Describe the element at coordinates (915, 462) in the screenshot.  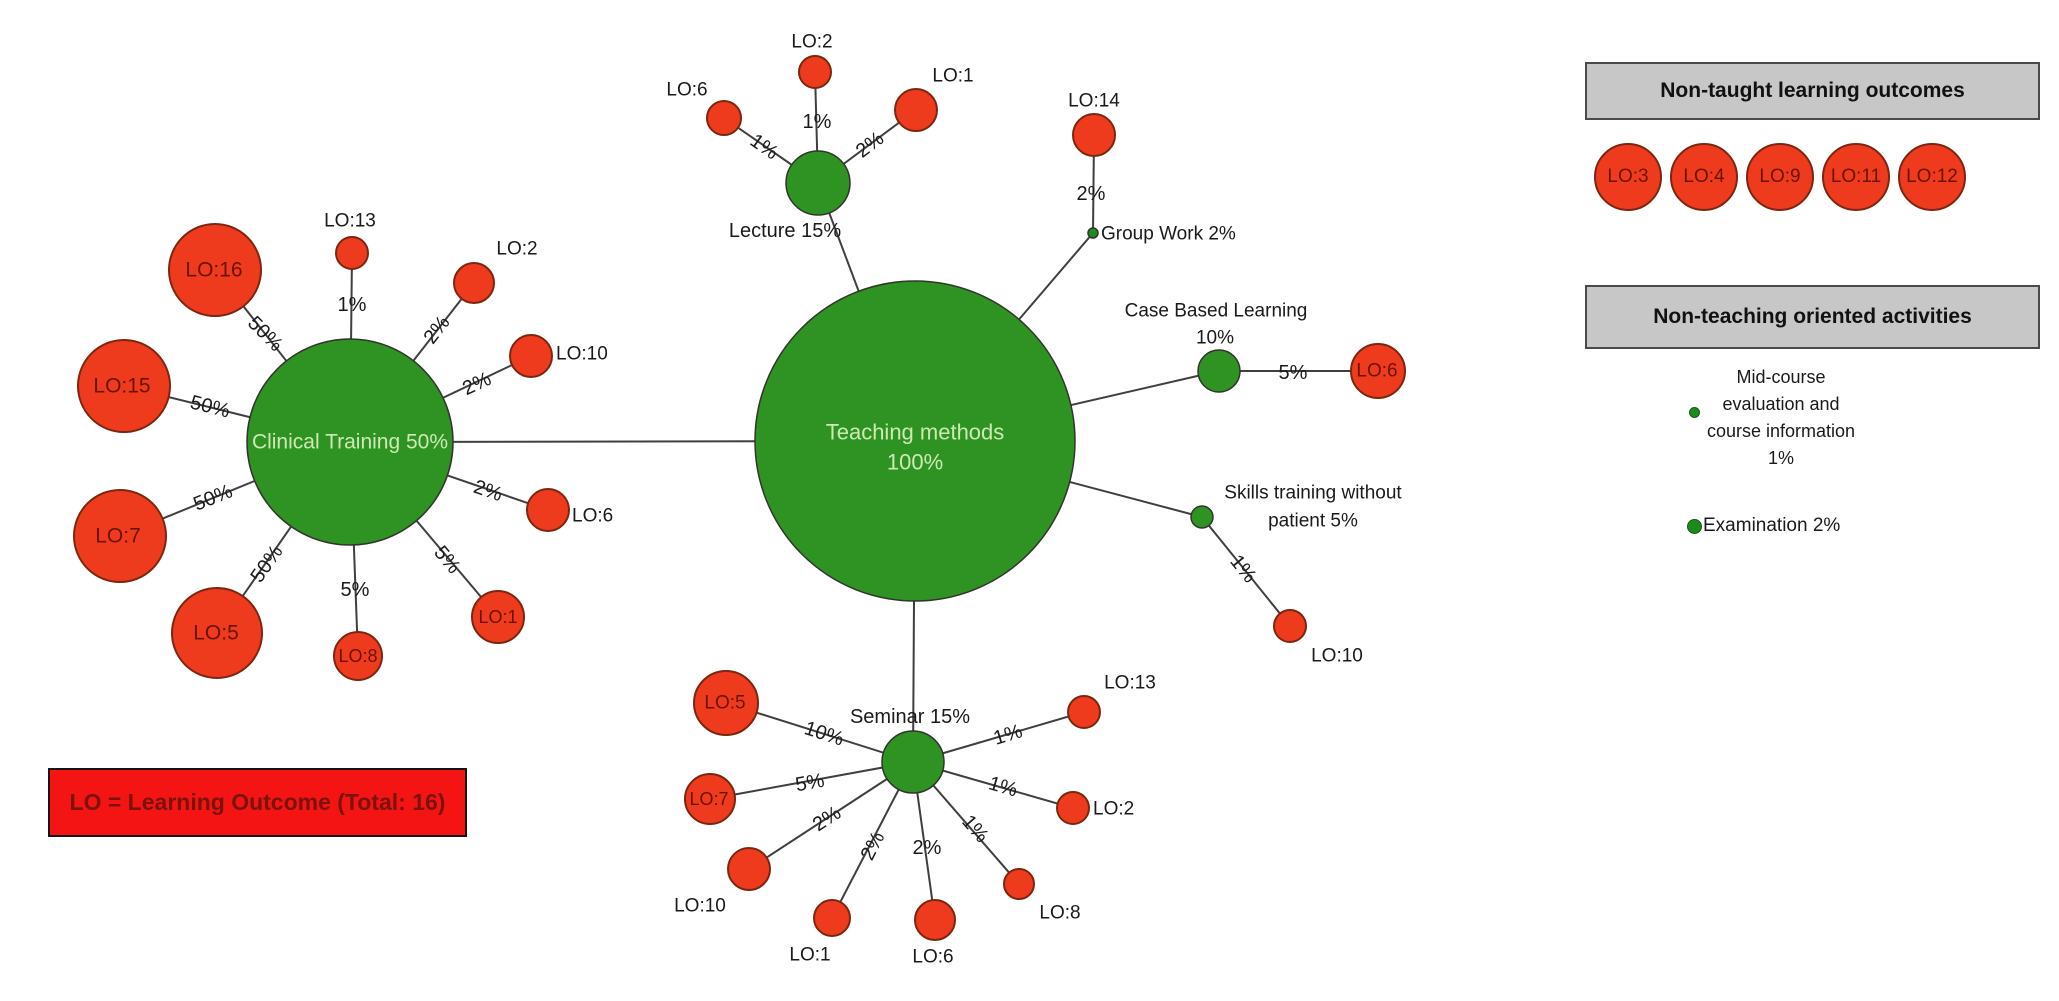
I see `node-label-teaching-methods-1: 100%` at that location.